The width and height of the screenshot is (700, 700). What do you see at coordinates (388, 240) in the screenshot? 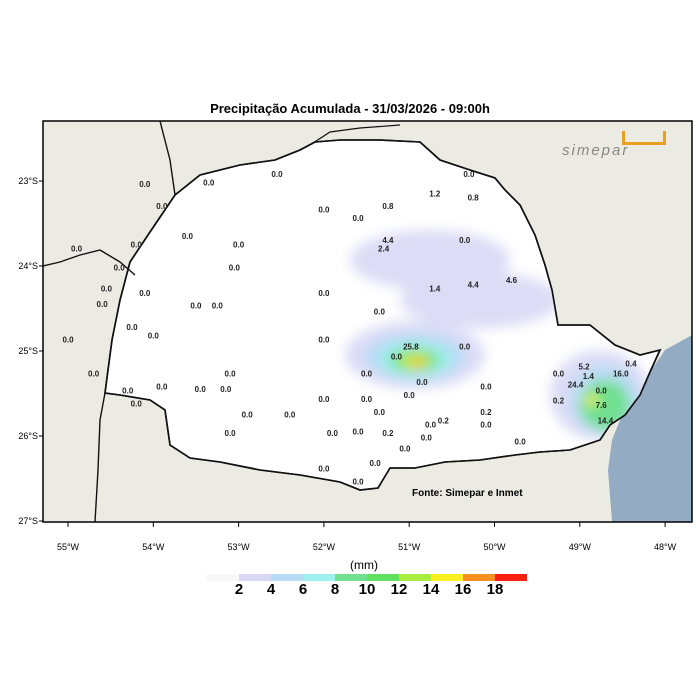
I see `station-value: 4.4` at bounding box center [388, 240].